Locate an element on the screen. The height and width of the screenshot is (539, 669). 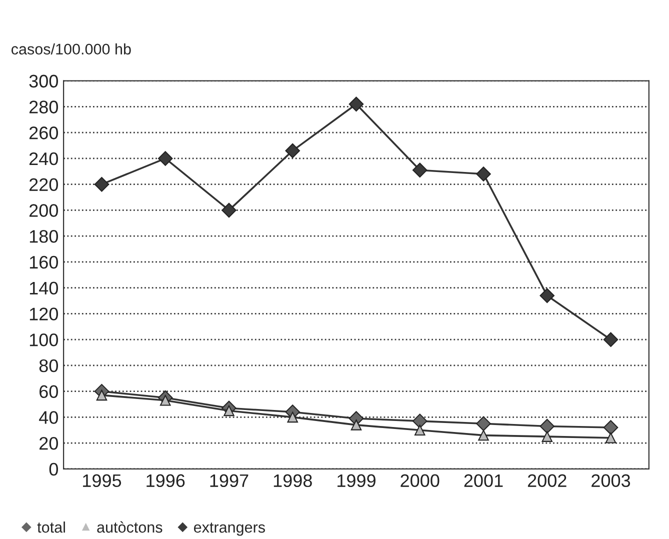
y-tick-label: 0 is located at coordinates (53, 469).